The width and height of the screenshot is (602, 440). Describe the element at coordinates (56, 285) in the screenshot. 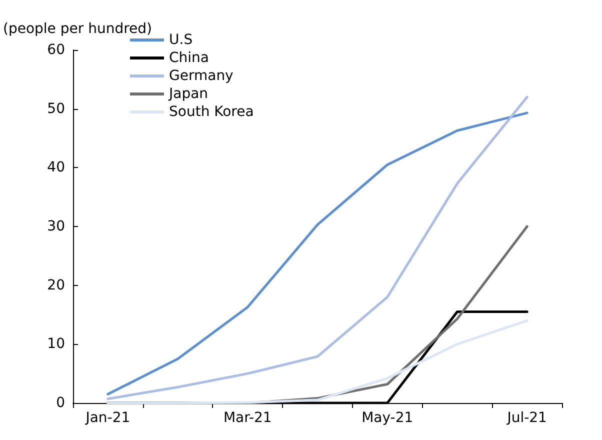

I see `y-tick-label: 20` at that location.